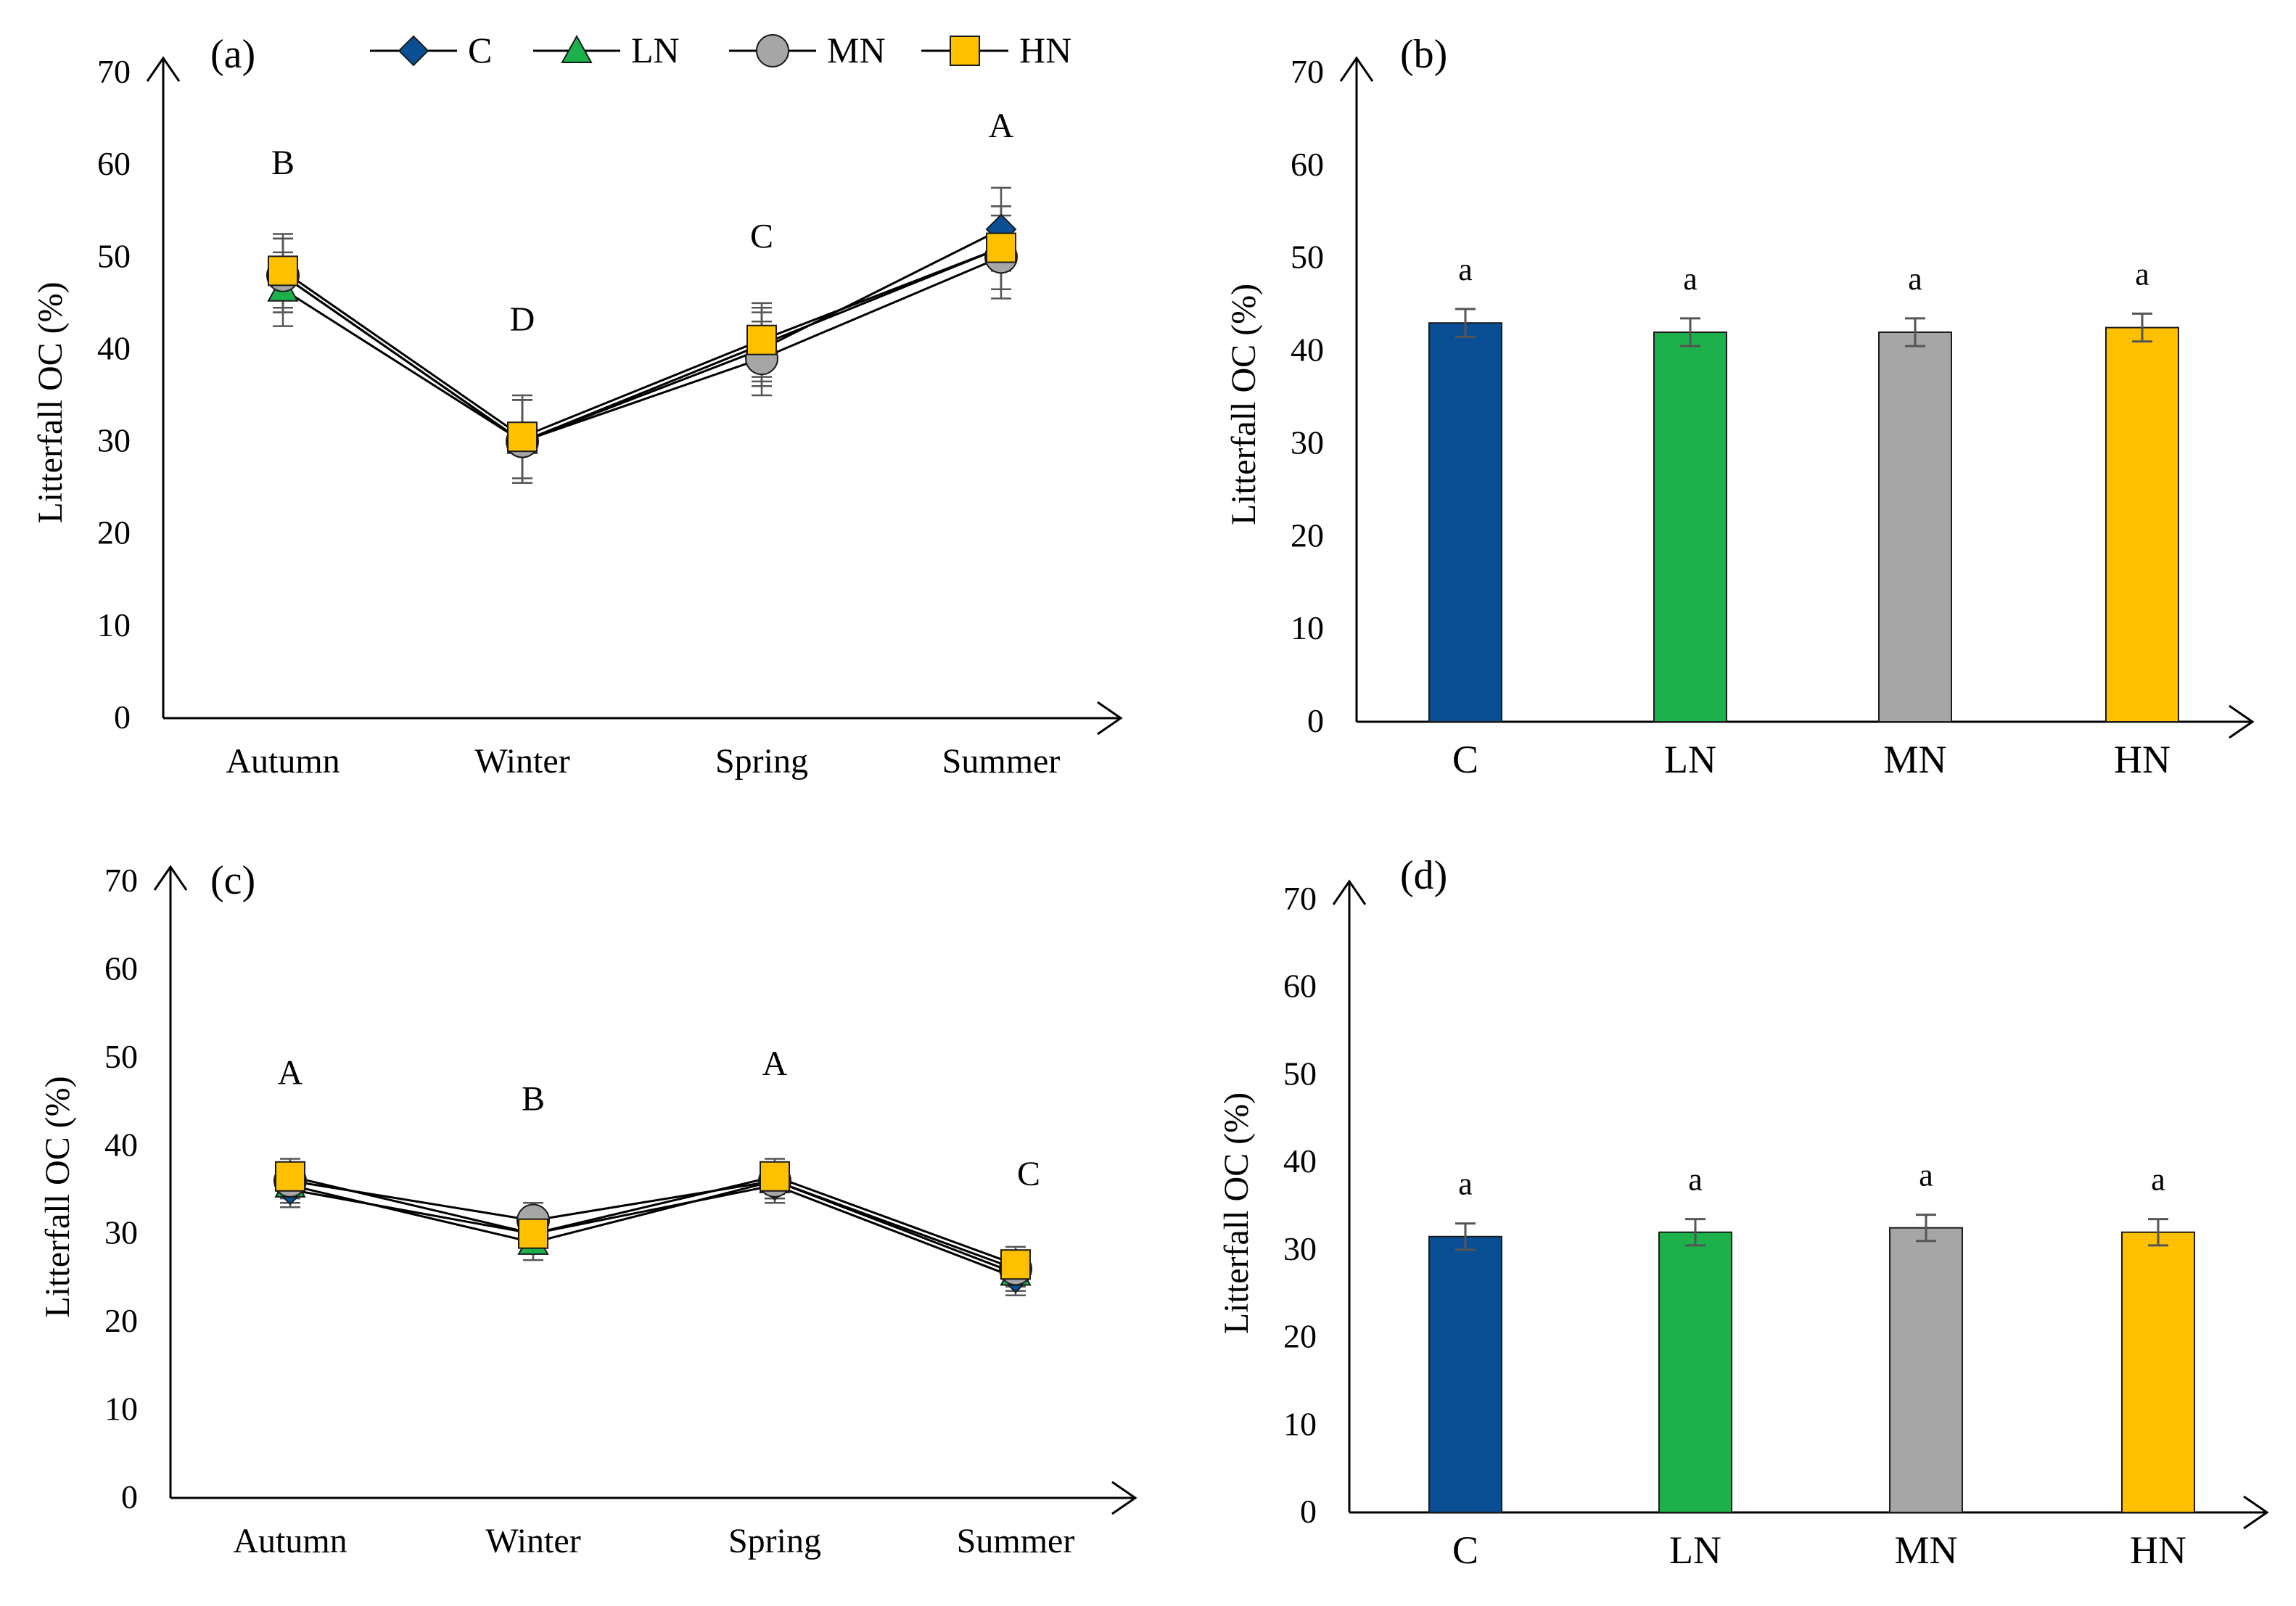  I want to click on x-tick-label: MN, so click(1914, 759).